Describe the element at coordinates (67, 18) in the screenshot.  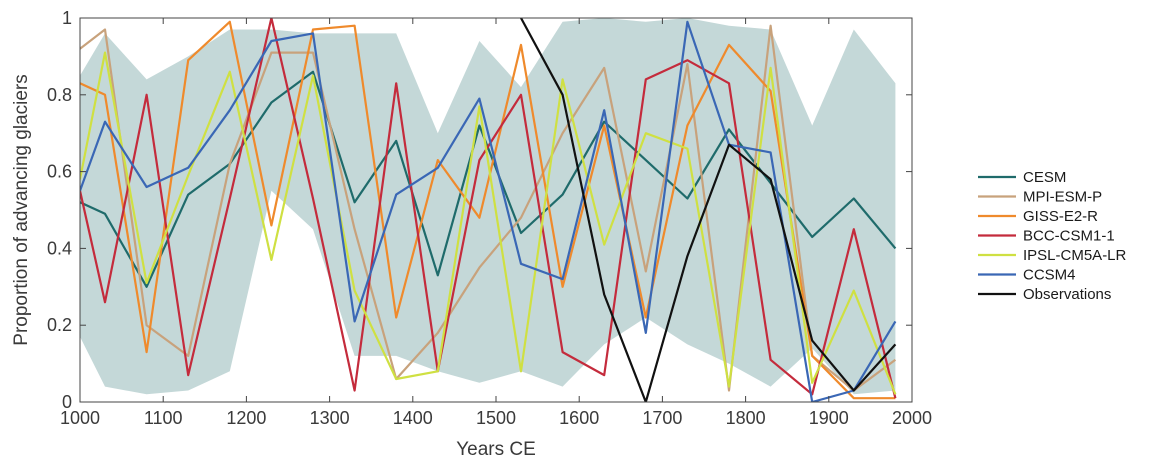
I see `y-tick-label: 1` at that location.